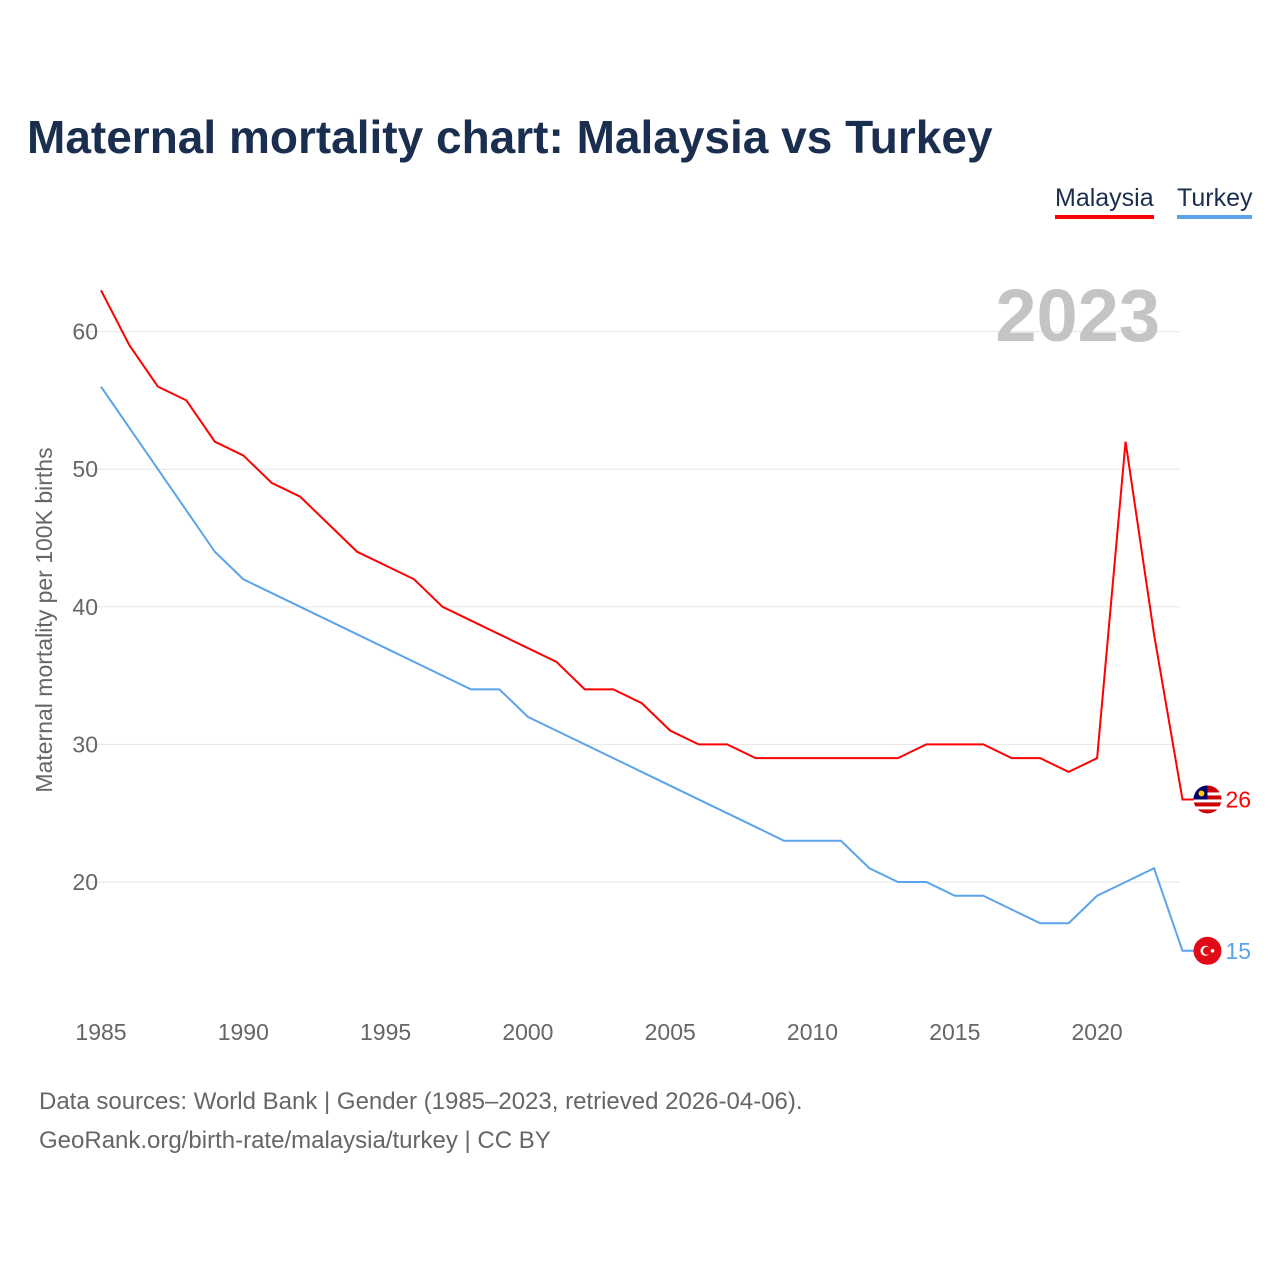 The image size is (1280, 1280). I want to click on flag-star, so click(1212, 951).